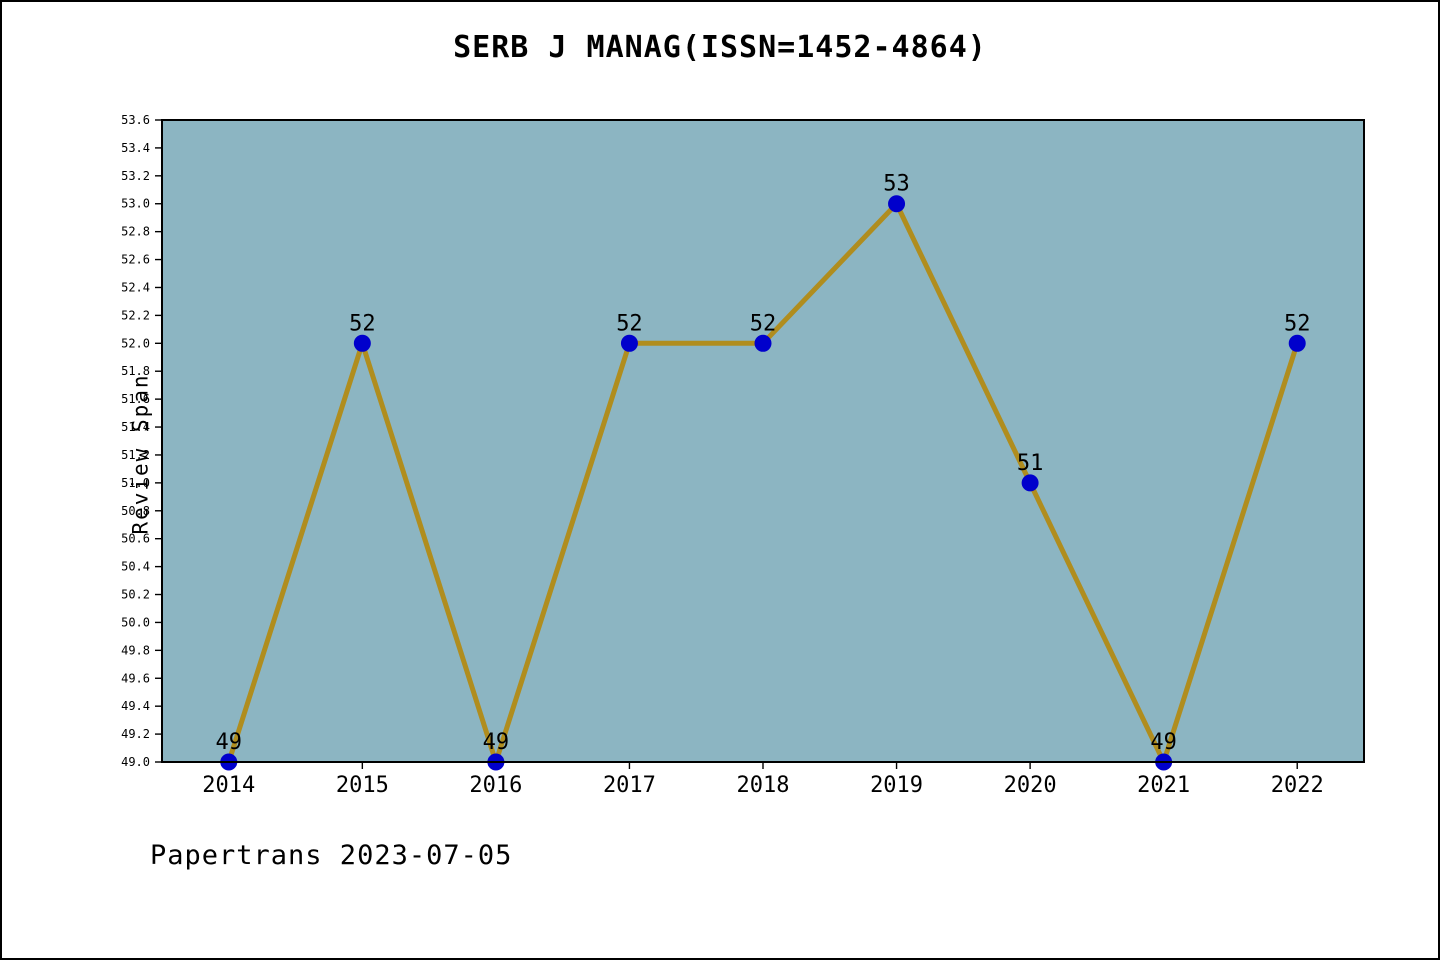 This screenshot has height=960, width=1440. What do you see at coordinates (135, 427) in the screenshot?
I see `y-tick-label: 51.4` at bounding box center [135, 427].